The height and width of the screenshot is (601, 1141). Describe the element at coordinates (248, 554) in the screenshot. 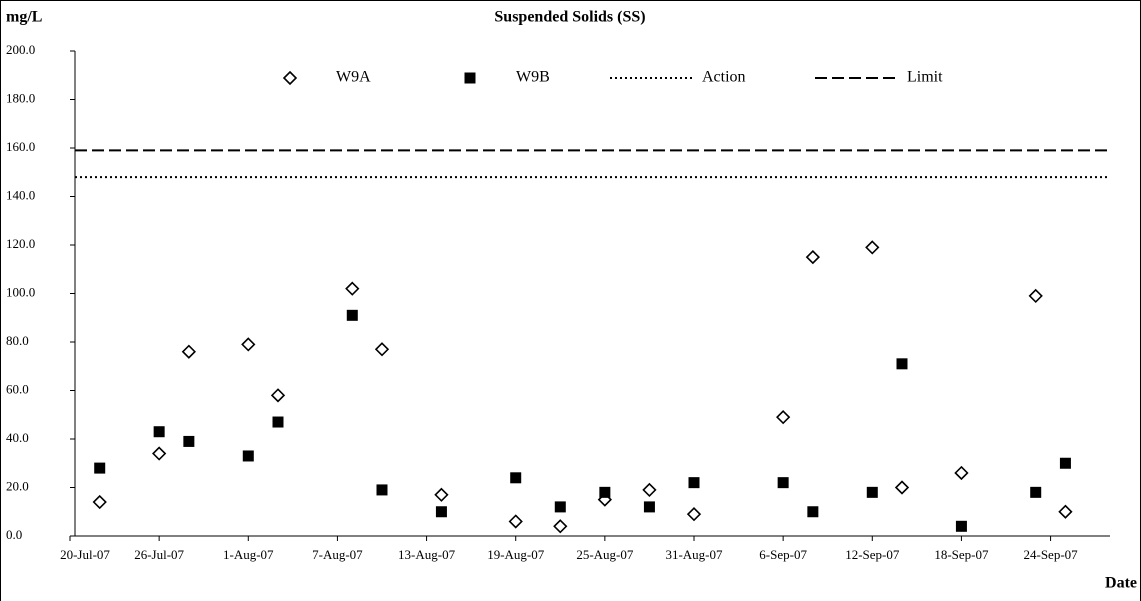

I see `x-tick-label: 1-Aug-07` at that location.